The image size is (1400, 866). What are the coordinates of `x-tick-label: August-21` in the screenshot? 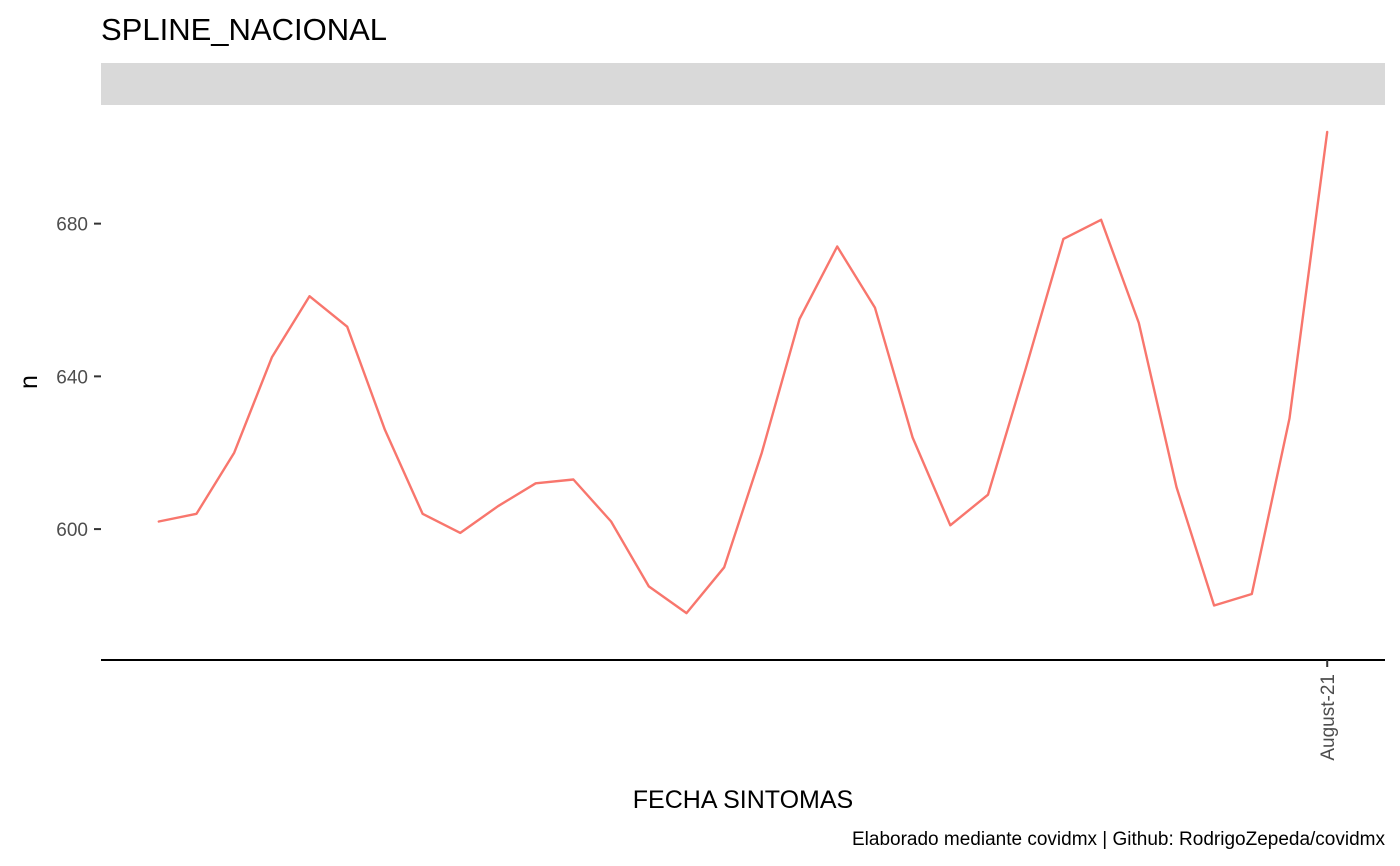 It's located at (1328, 717).